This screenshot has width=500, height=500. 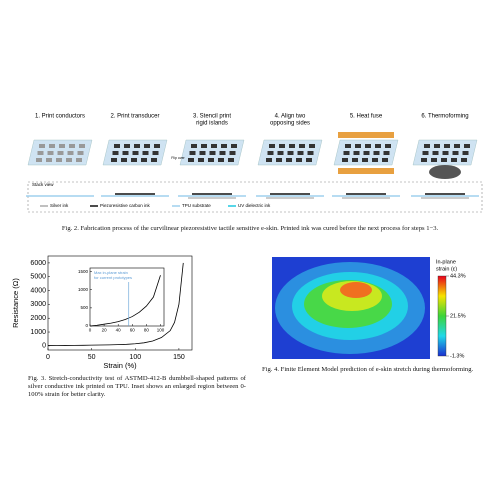 What do you see at coordinates (60, 117) in the screenshot?
I see `step-label: 1. Print conductors` at bounding box center [60, 117].